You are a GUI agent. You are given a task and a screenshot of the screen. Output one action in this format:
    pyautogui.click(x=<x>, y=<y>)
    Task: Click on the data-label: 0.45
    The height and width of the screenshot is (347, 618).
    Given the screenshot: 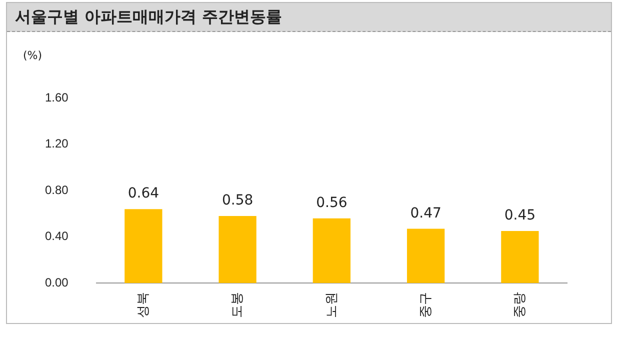 What is the action you would take?
    pyautogui.click(x=520, y=216)
    